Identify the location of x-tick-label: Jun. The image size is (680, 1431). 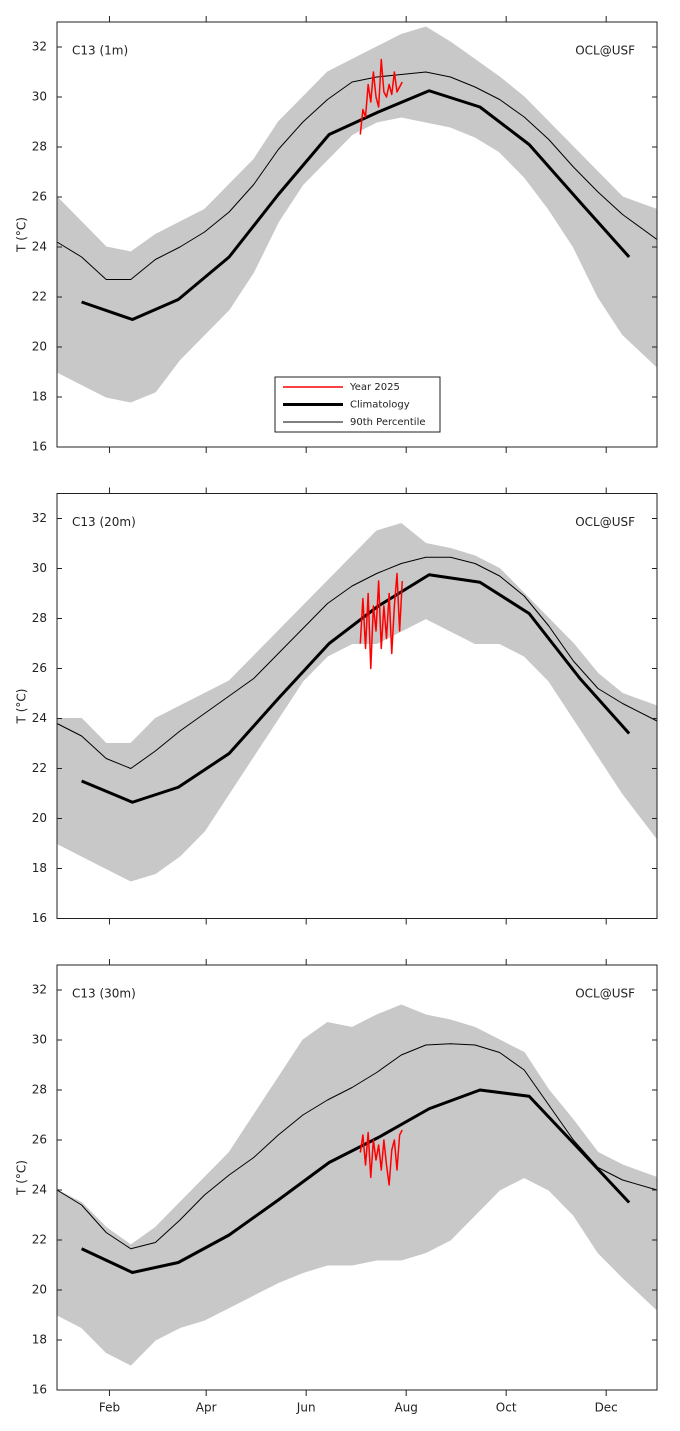
(306, 1408).